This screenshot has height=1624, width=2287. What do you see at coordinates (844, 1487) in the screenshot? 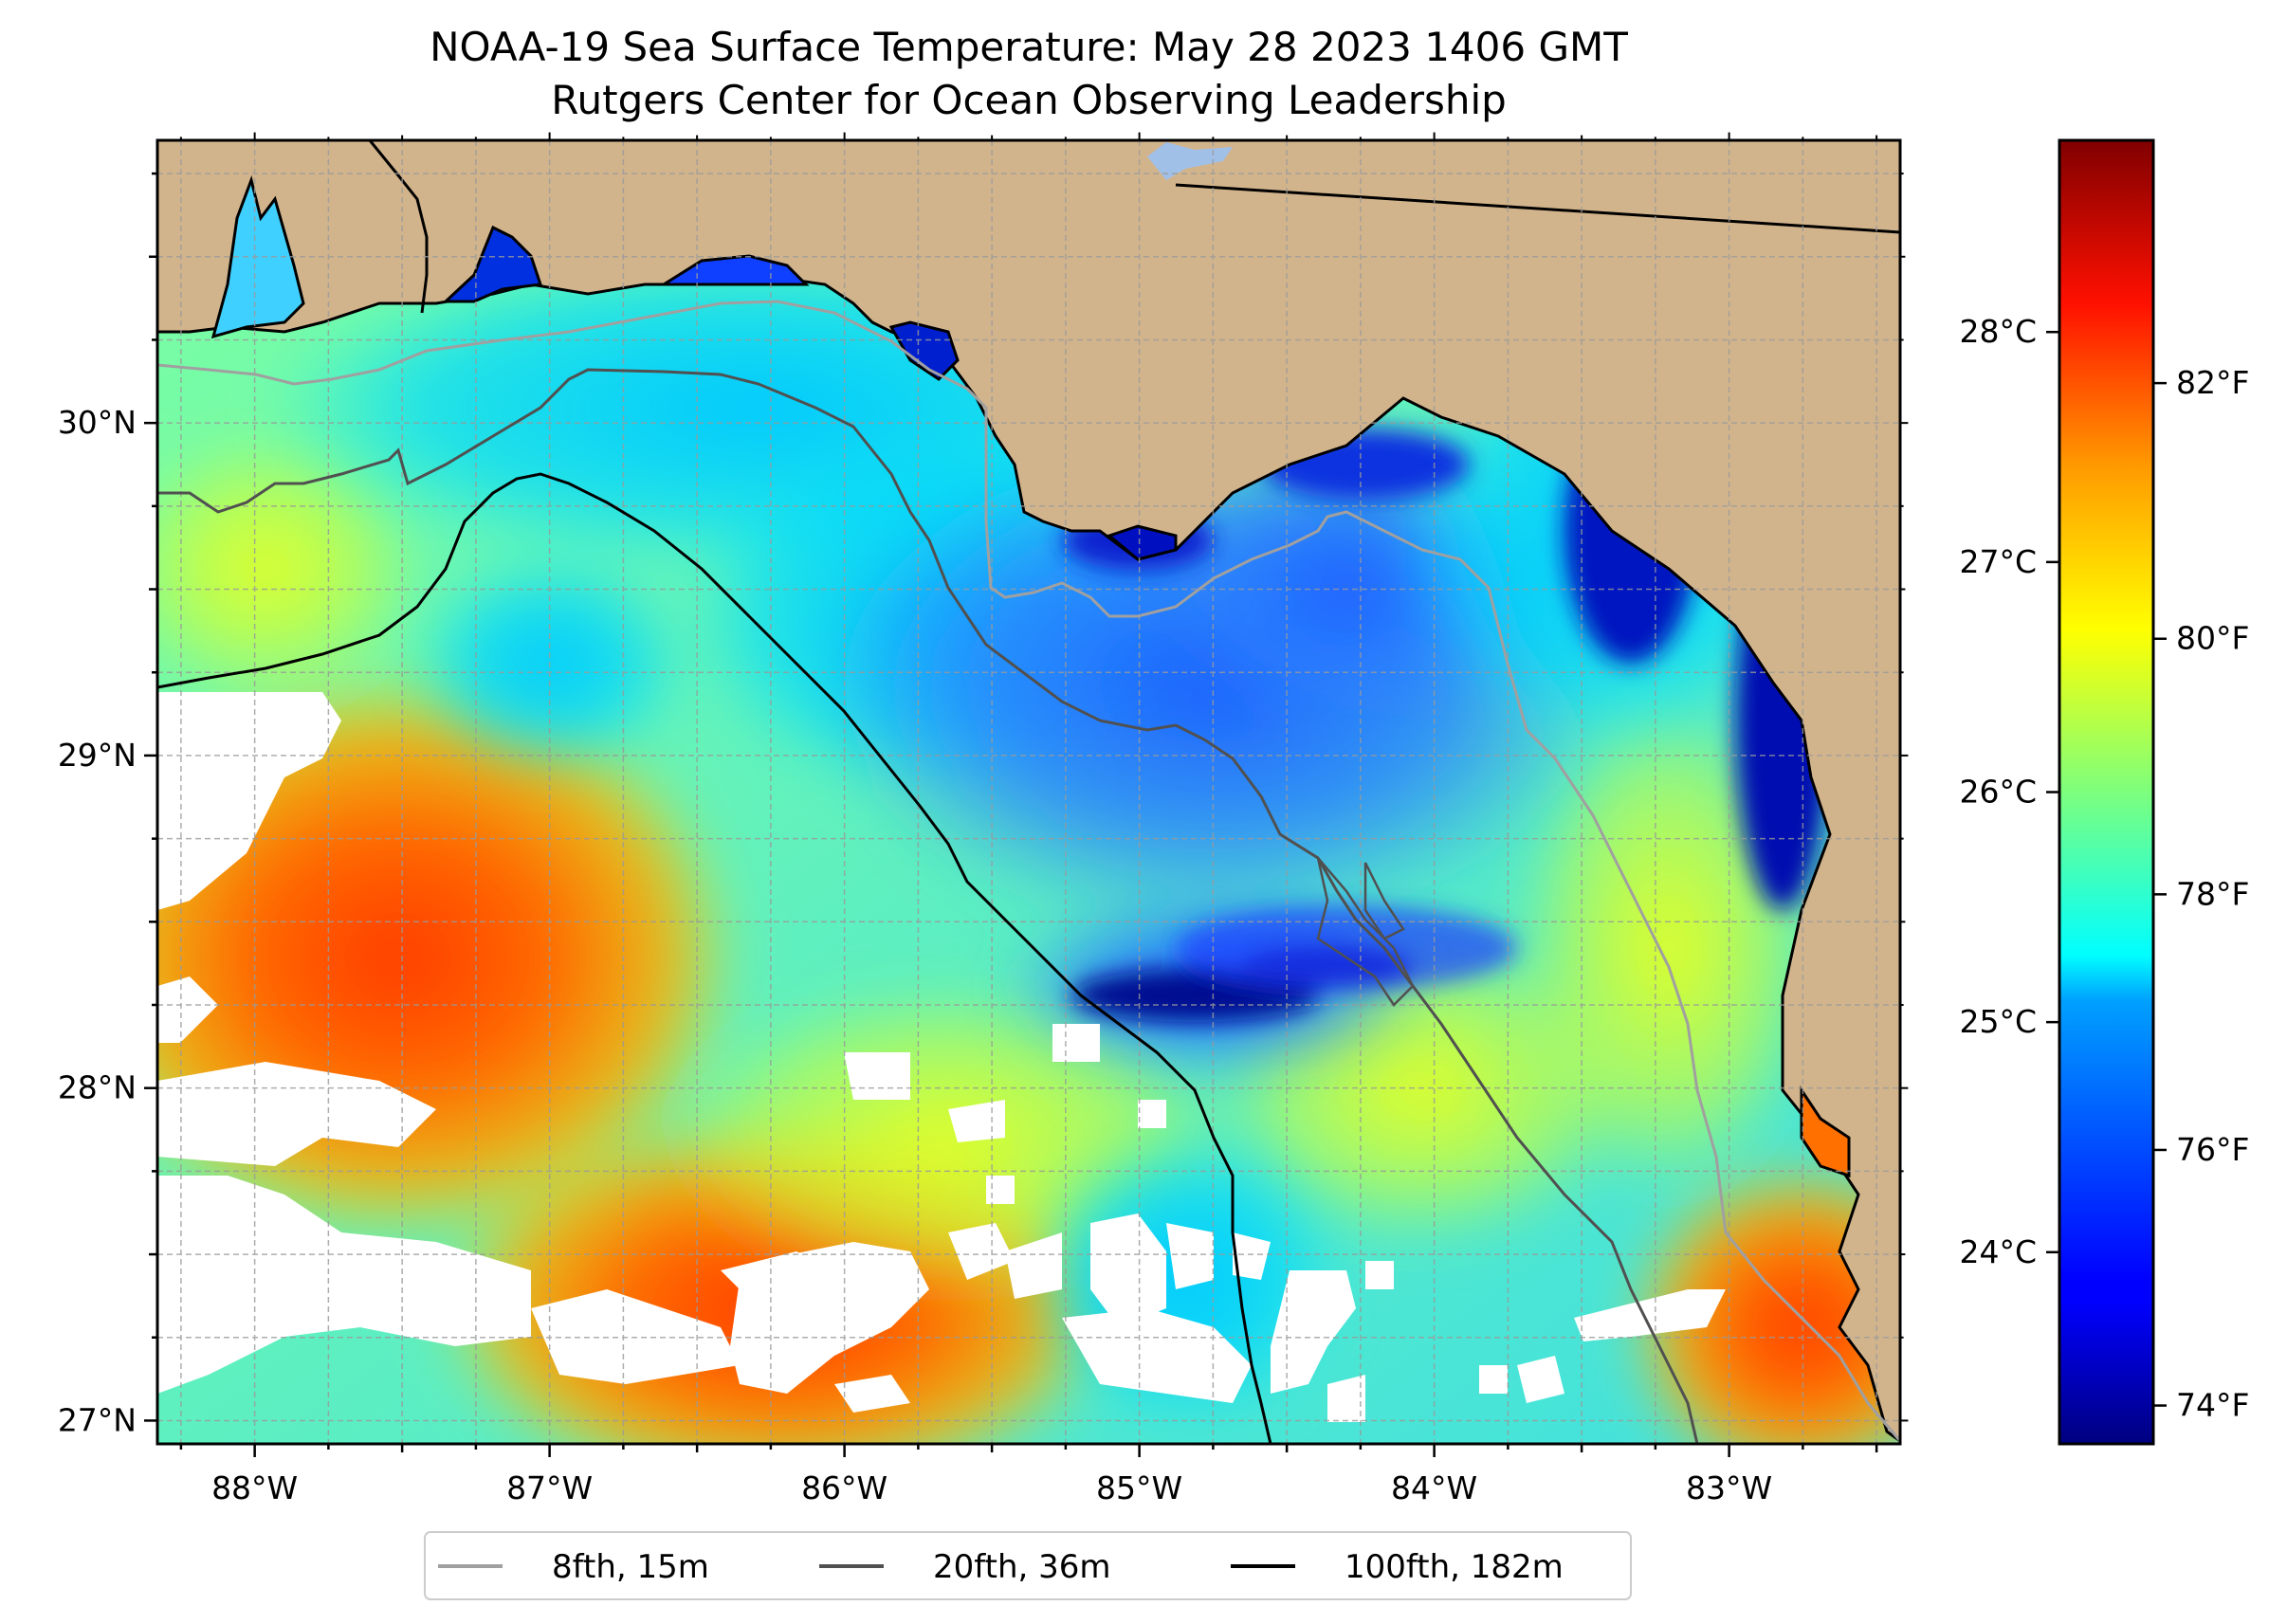
I see `tick-label-lon: 86°W` at bounding box center [844, 1487].